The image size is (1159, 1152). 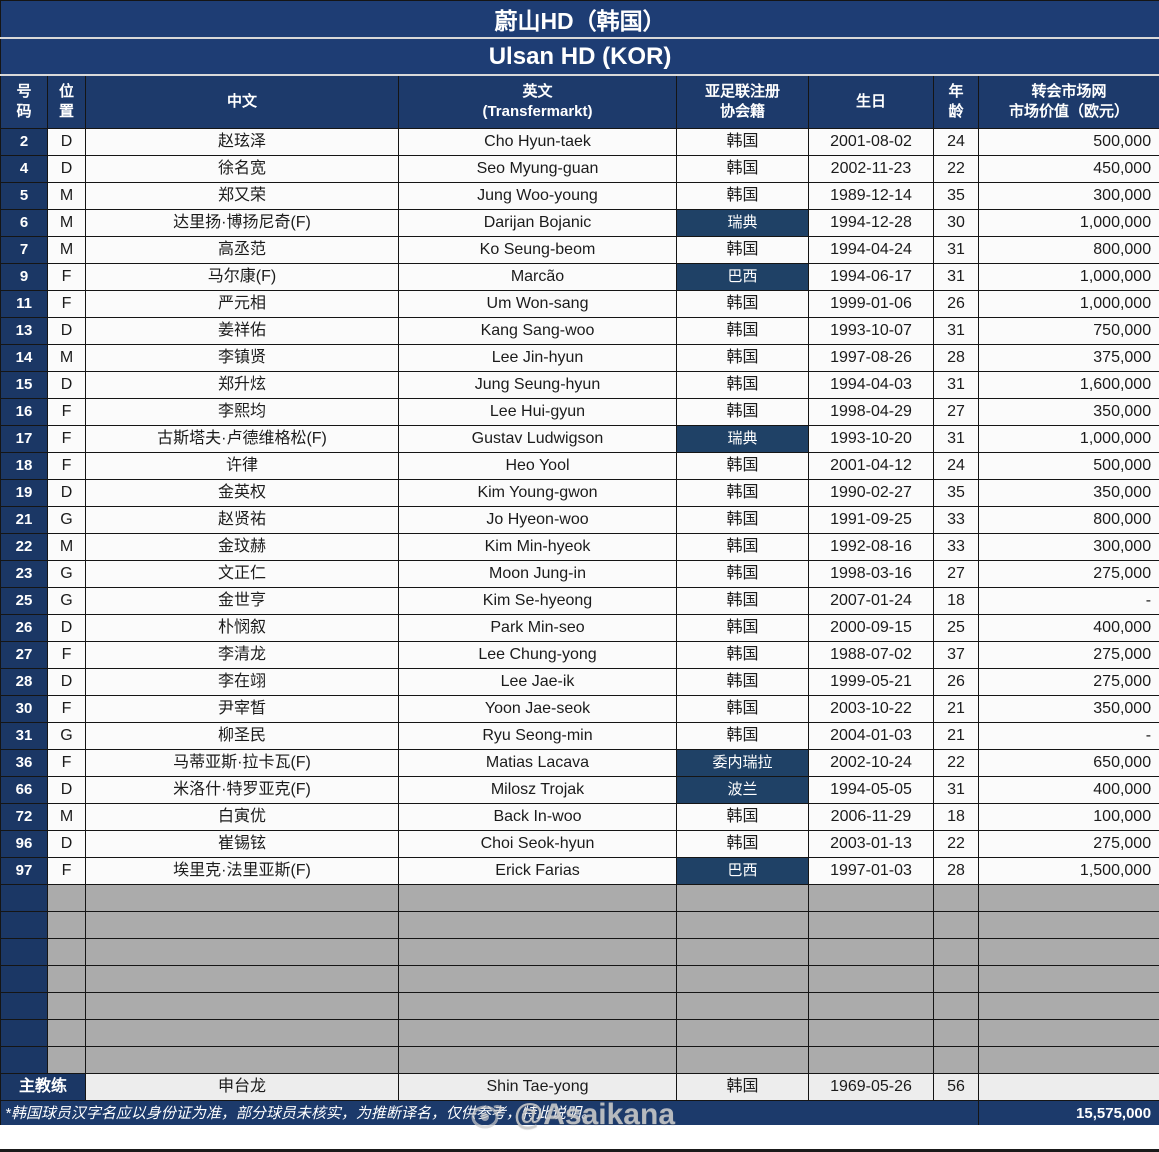 I want to click on cell-name-cn: 马蒂亚斯·拉卡瓦(F), so click(x=242, y=763).